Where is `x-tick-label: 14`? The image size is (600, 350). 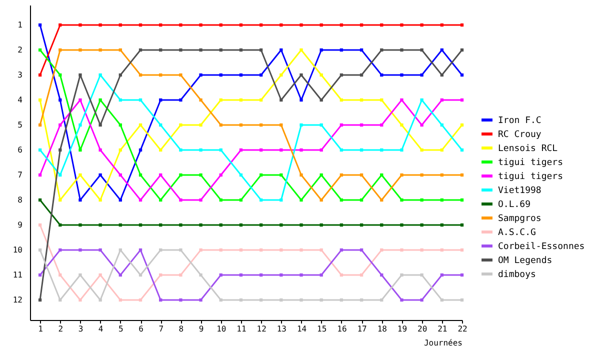 x-tick-label: 14 is located at coordinates (301, 329).